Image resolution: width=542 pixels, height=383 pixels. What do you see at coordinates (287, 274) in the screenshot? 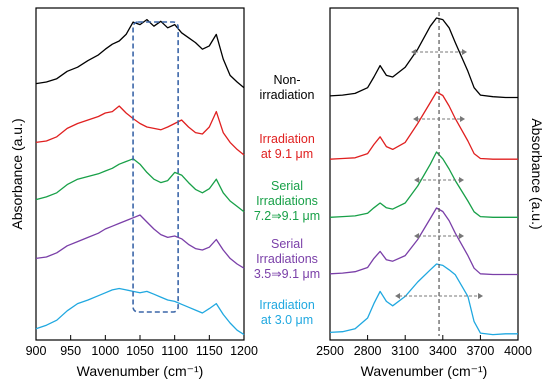
I see `legend-entry-line: 3.5⇒9.1 μm` at bounding box center [287, 274].